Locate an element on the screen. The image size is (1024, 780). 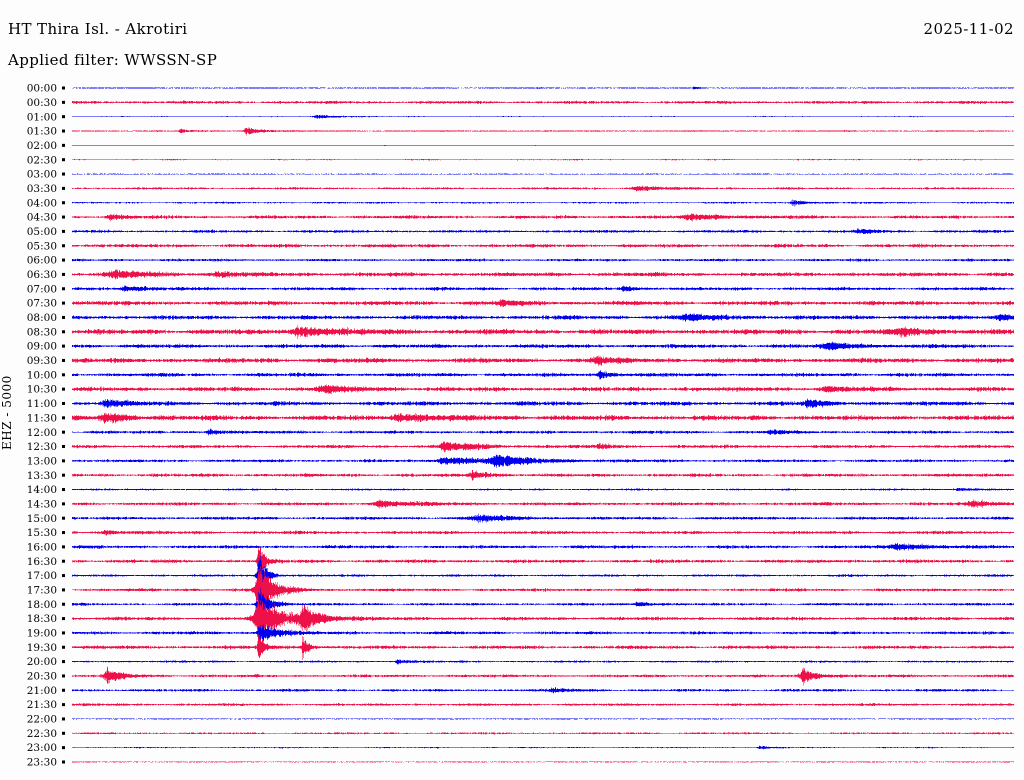
time-tick-label: 17:30 is located at coordinates (42, 591).